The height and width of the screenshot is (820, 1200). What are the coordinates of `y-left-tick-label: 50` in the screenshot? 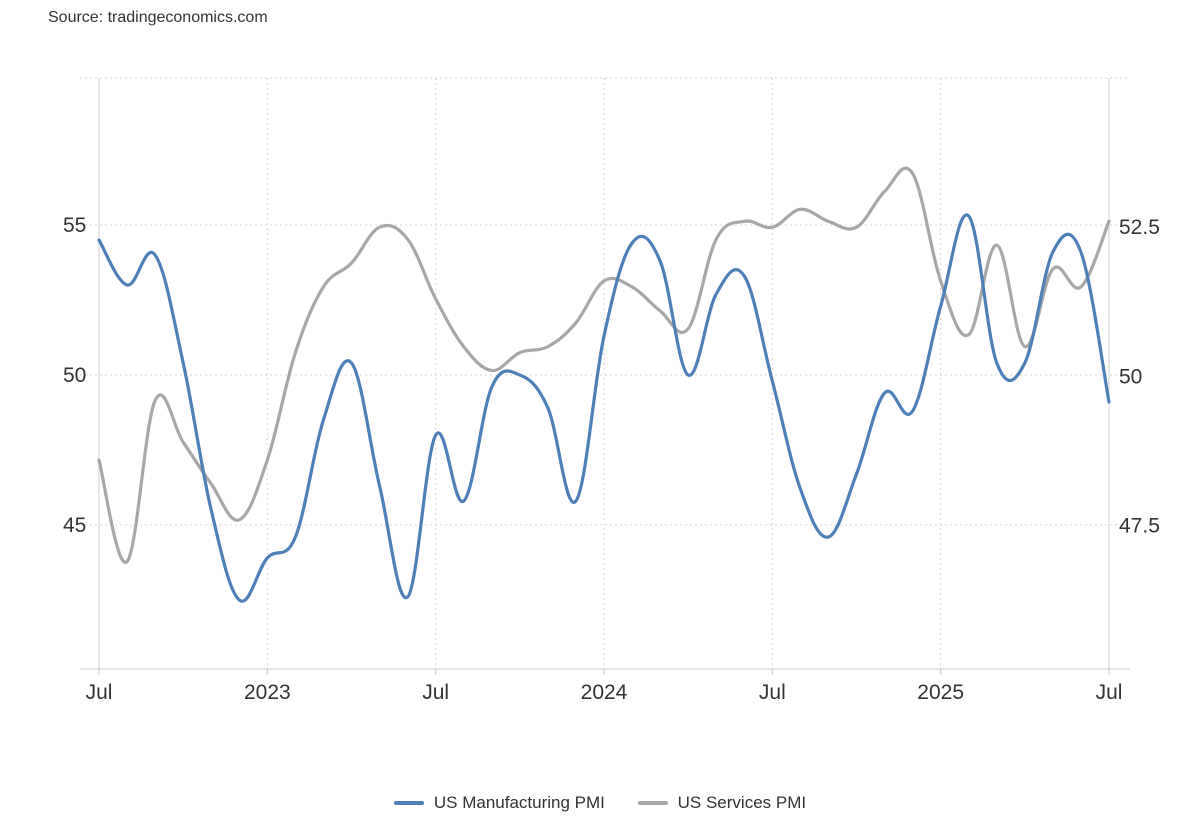 It's located at (74, 375).